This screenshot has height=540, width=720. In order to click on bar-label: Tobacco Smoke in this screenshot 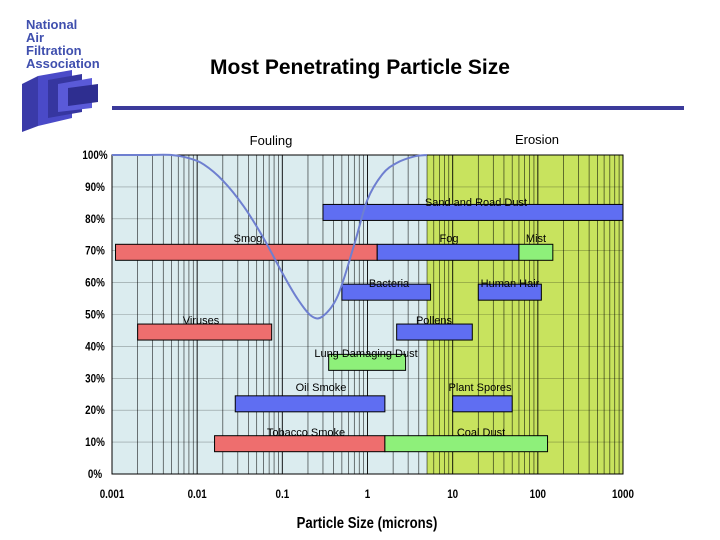, I will do `click(306, 433)`.